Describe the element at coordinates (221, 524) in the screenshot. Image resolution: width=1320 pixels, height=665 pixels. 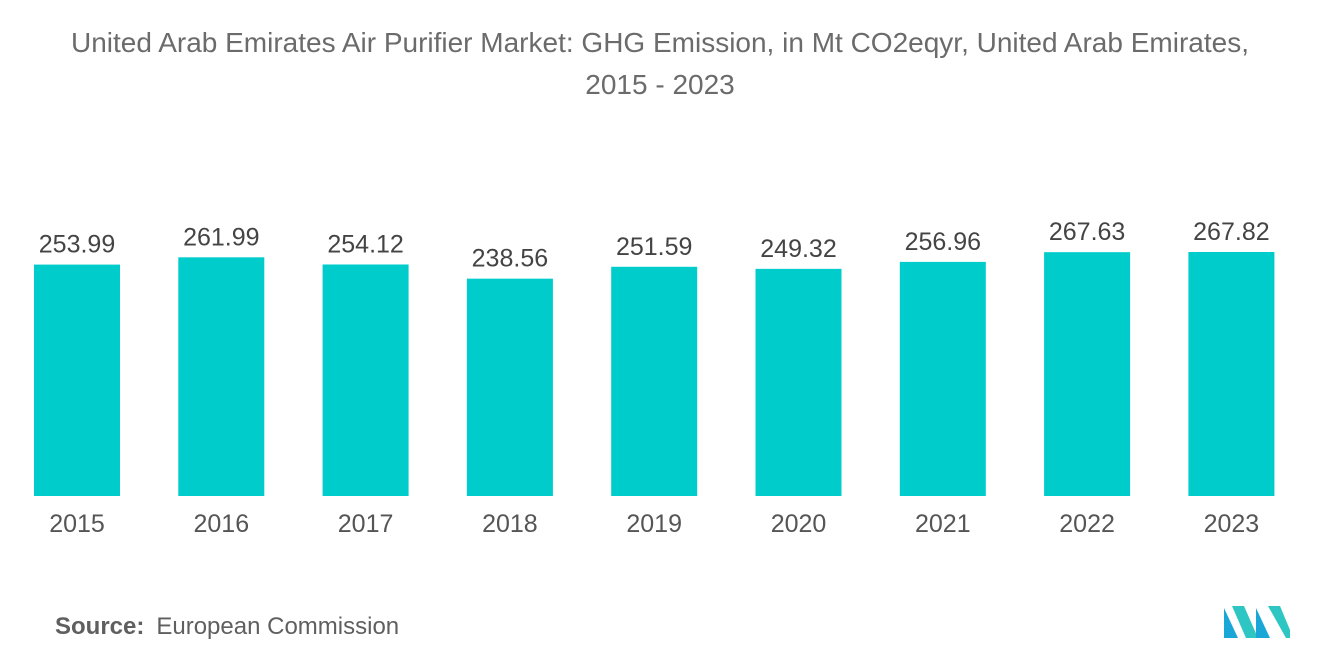
I see `x-tick-2016: 2016` at that location.